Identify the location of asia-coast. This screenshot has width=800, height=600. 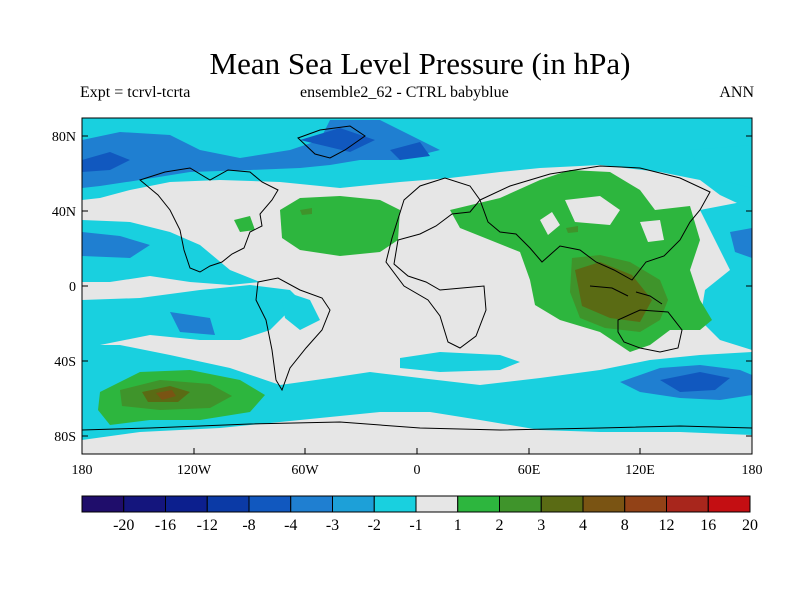
(595, 223).